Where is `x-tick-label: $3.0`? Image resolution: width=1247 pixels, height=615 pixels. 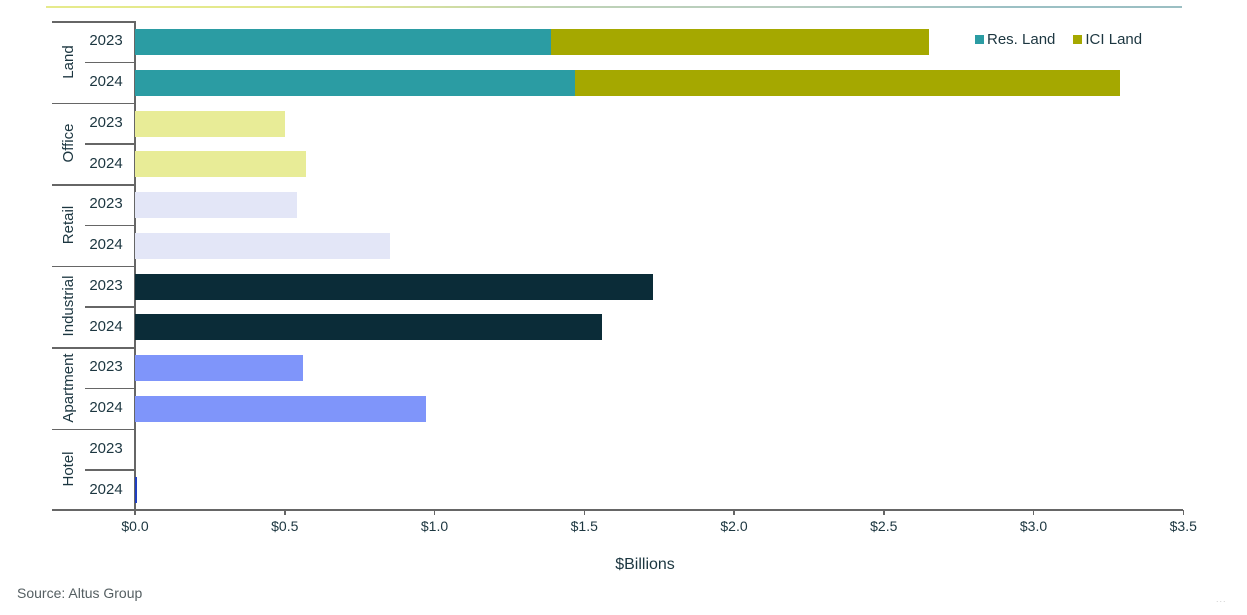
x-tick-label: $3.0 is located at coordinates (1033, 526).